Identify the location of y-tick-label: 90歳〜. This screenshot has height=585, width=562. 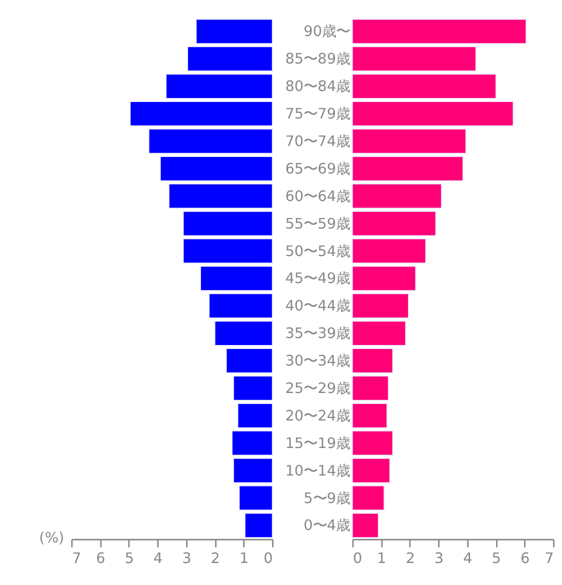
(327, 32).